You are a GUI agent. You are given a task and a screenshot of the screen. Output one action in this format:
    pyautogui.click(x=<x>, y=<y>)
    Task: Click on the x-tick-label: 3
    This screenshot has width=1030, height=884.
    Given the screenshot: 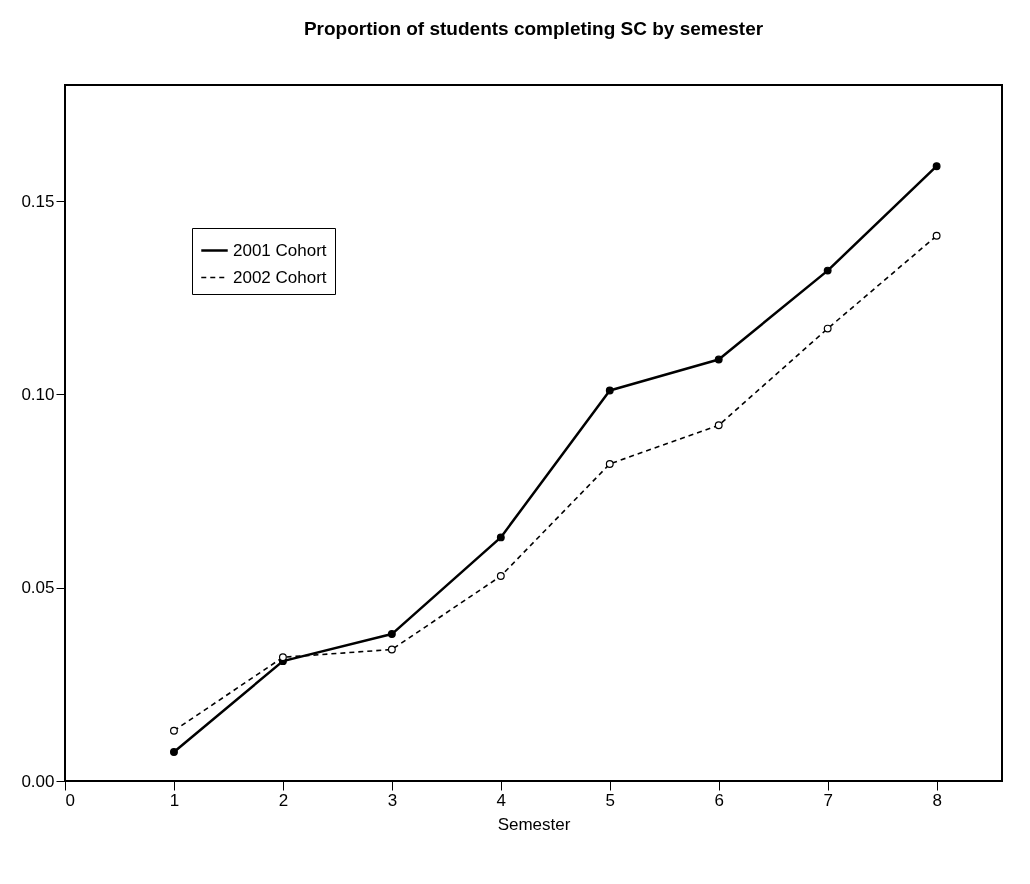 What is the action you would take?
    pyautogui.click(x=392, y=800)
    